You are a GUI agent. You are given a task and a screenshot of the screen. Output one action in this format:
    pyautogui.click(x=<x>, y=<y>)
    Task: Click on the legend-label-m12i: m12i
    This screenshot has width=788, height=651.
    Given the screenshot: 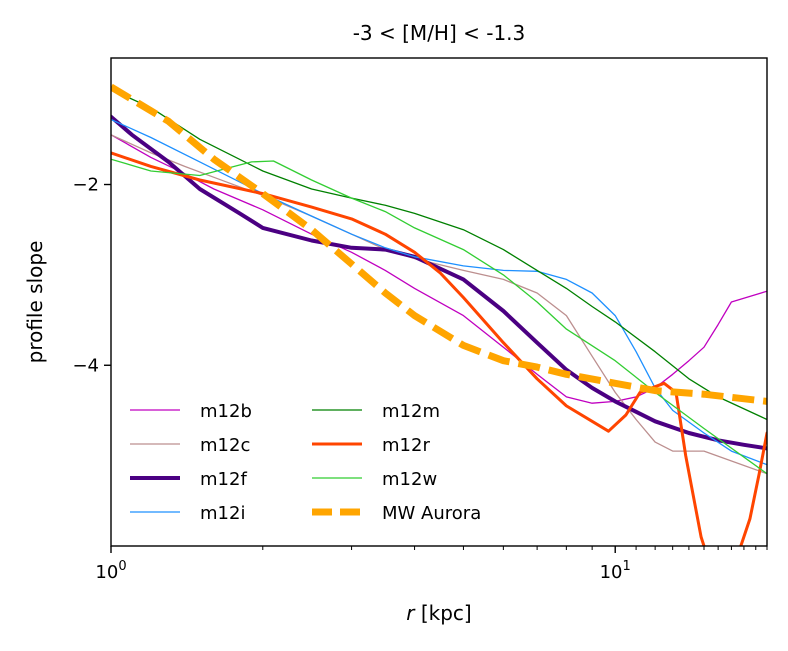 What is the action you would take?
    pyautogui.click(x=222, y=513)
    